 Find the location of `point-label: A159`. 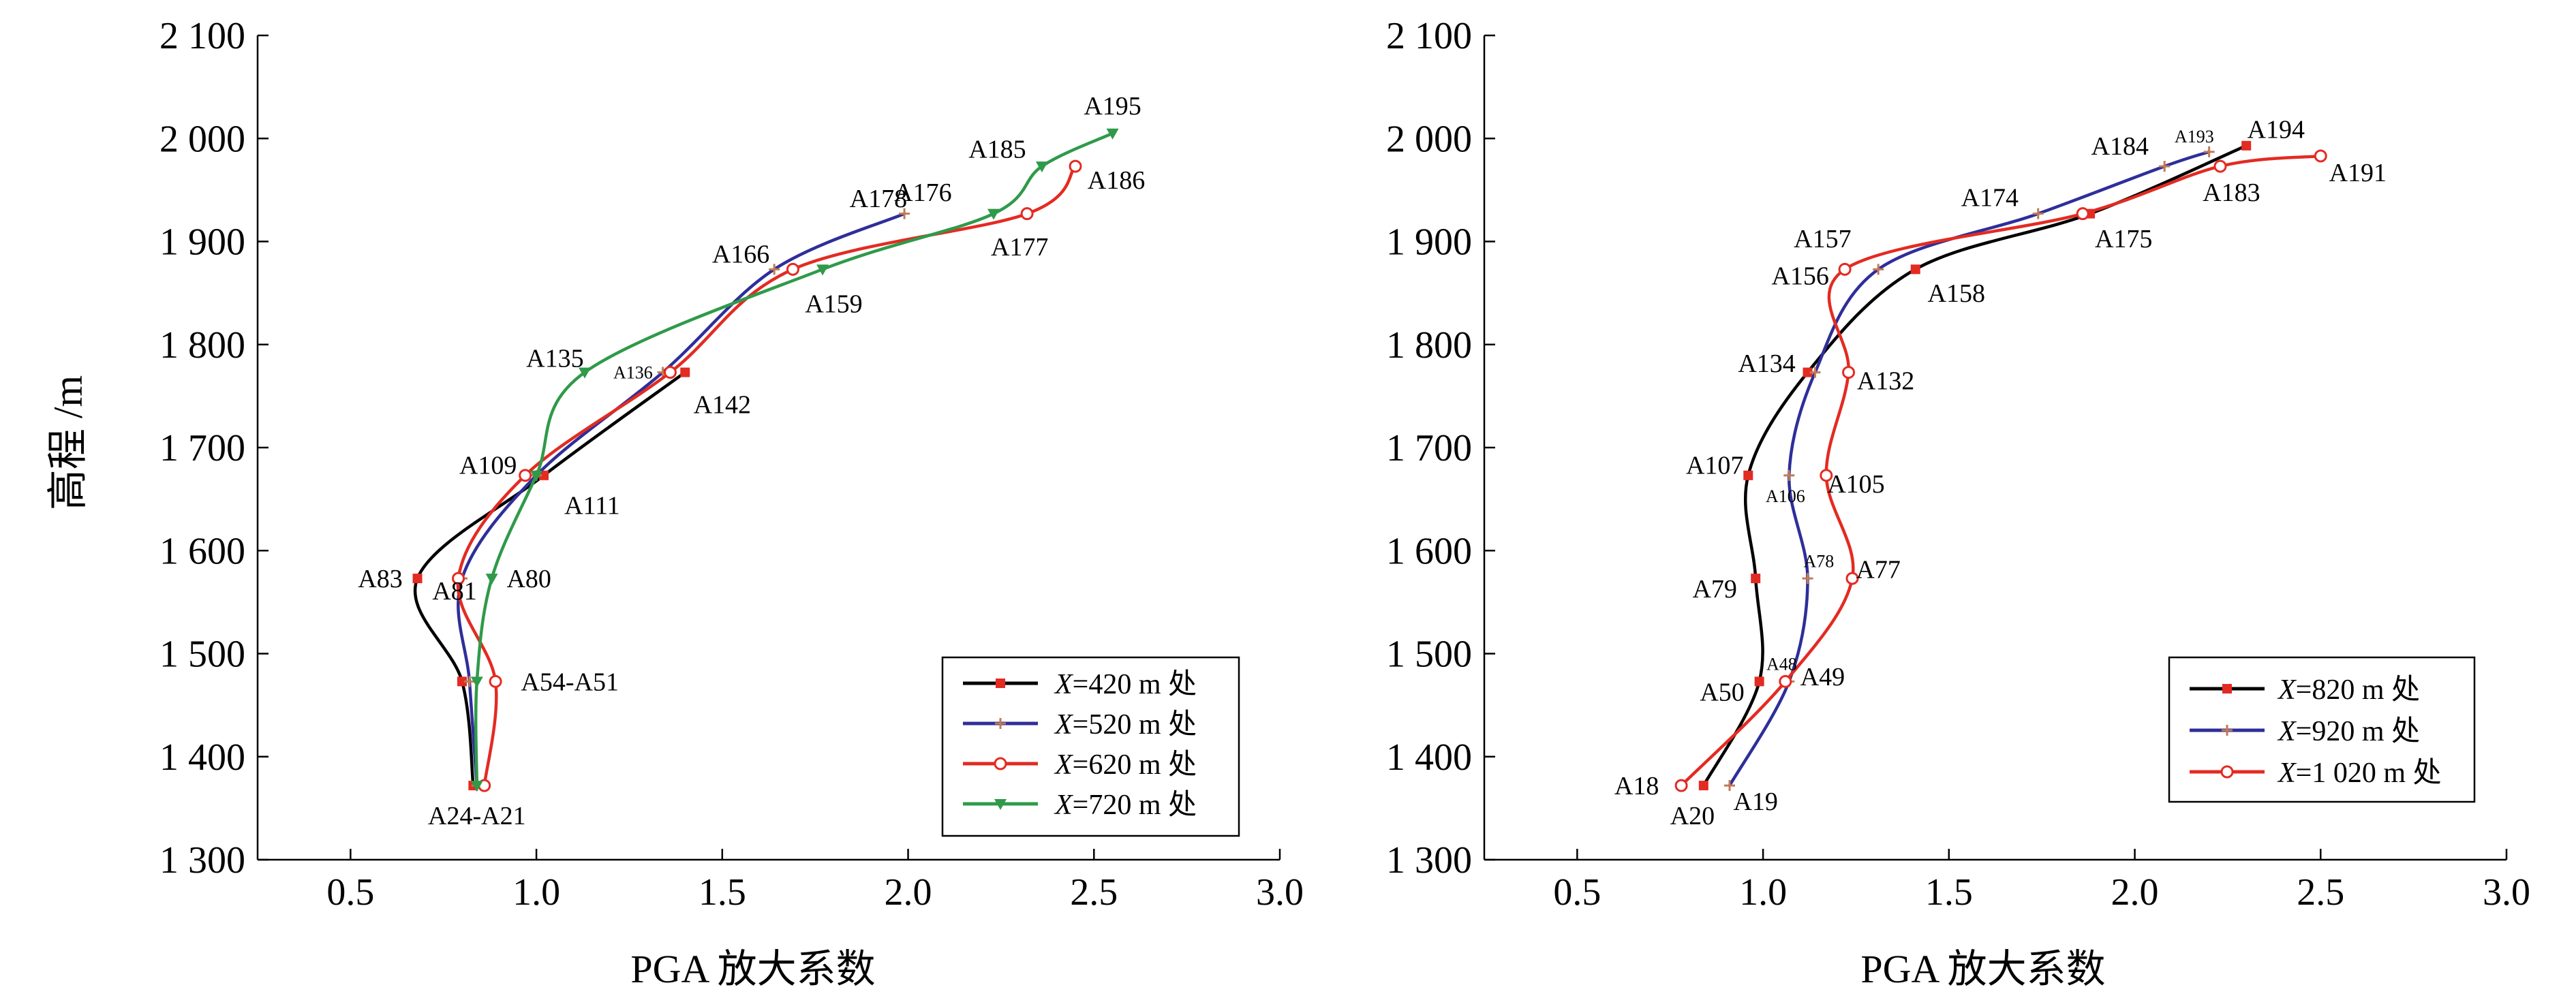

point-label: A159 is located at coordinates (833, 304).